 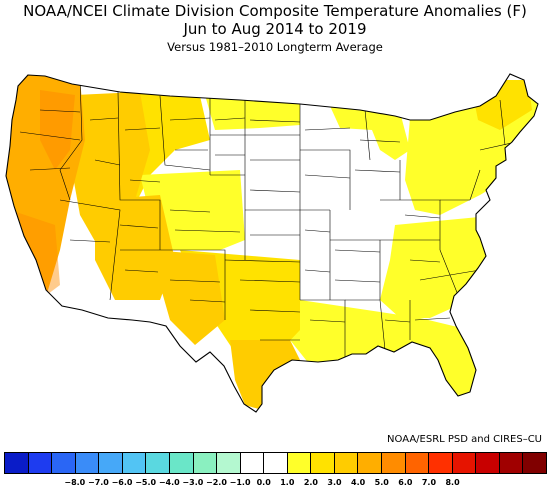 I want to click on legend-tick-label: 1.0, so click(x=287, y=482).